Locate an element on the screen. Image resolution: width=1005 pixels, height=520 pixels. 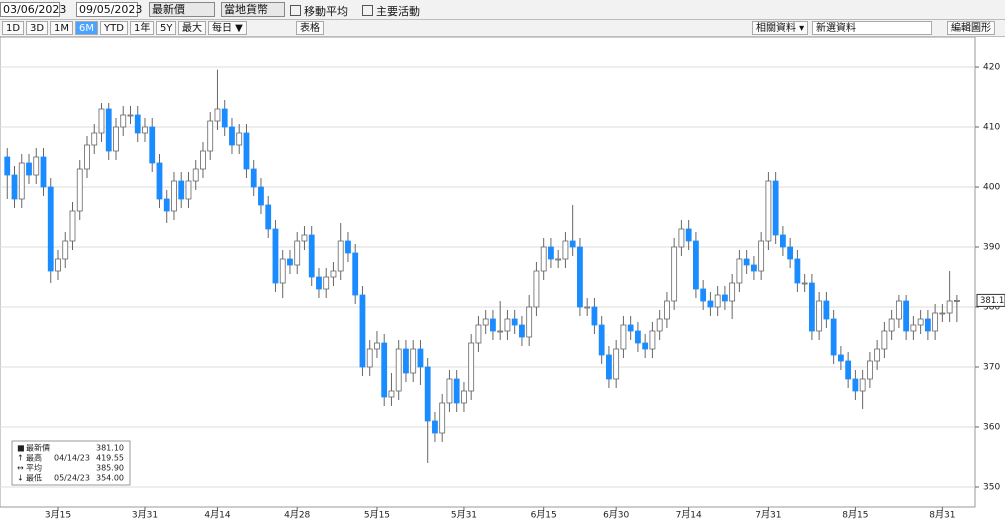
legend-symbol: ↑ is located at coordinates (20, 458).